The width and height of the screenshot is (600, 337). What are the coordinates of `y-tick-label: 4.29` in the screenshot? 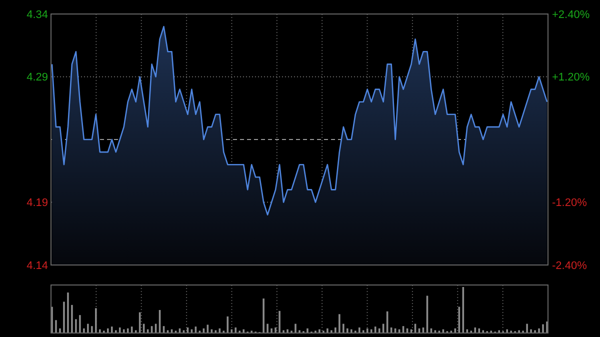 It's located at (37, 78).